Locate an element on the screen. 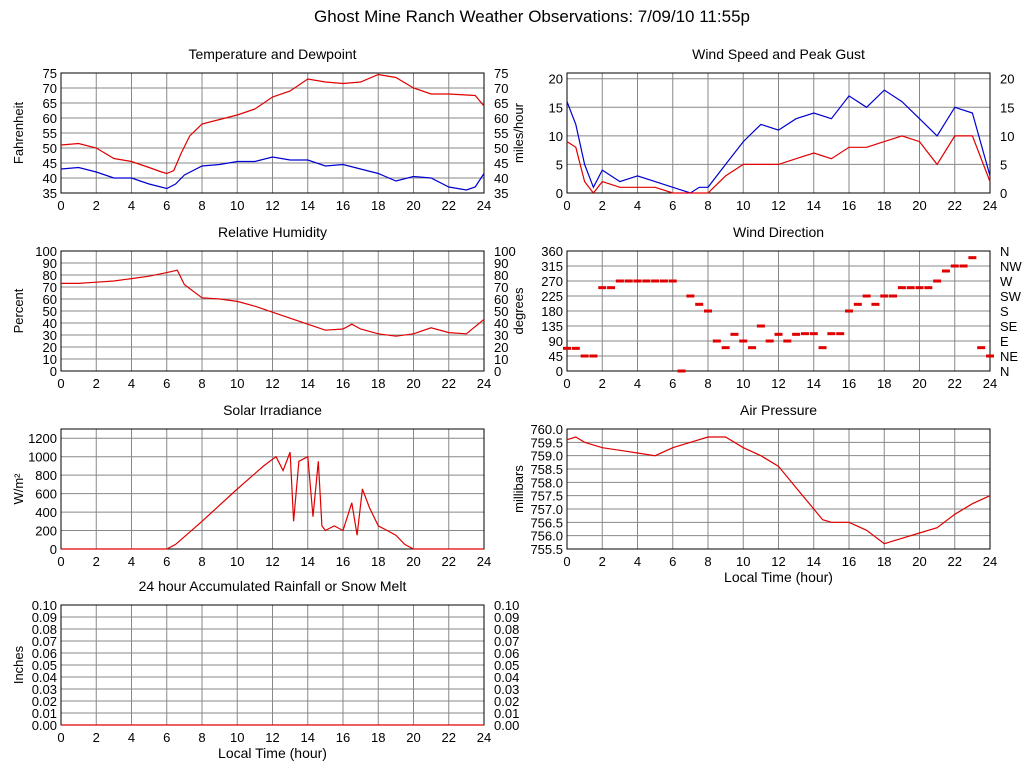 This screenshot has width=1024, height=768. chart-title-winddir: Wind Direction is located at coordinates (778, 232).